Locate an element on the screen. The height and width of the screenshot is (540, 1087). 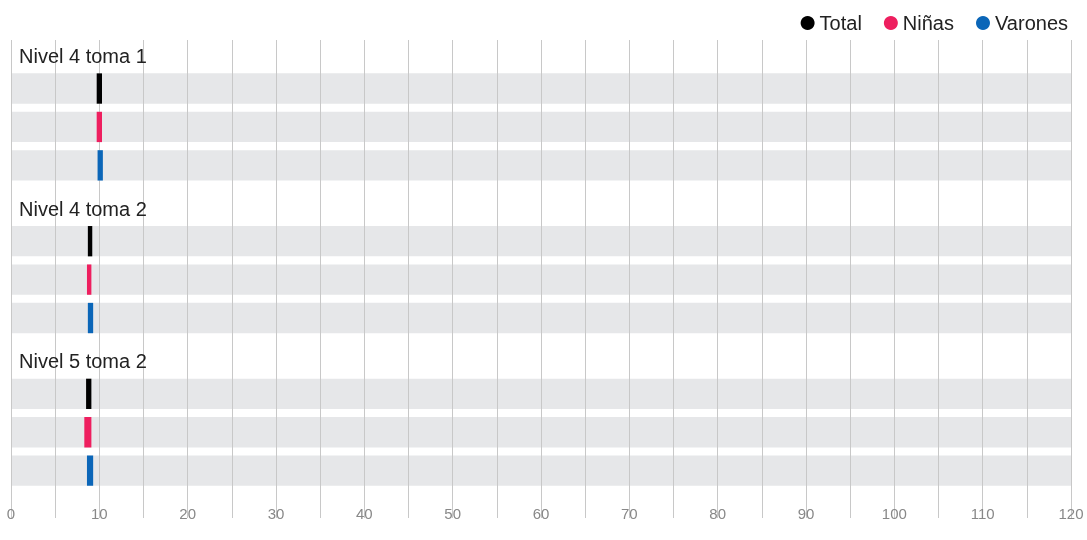
y-tick-label: Nivel 5 toma 2 is located at coordinates (83, 361).